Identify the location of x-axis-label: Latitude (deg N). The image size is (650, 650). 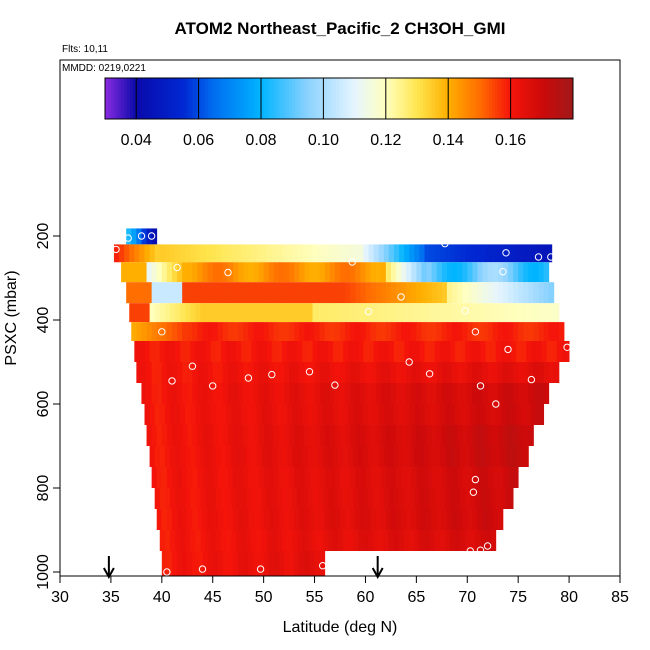
(340, 627).